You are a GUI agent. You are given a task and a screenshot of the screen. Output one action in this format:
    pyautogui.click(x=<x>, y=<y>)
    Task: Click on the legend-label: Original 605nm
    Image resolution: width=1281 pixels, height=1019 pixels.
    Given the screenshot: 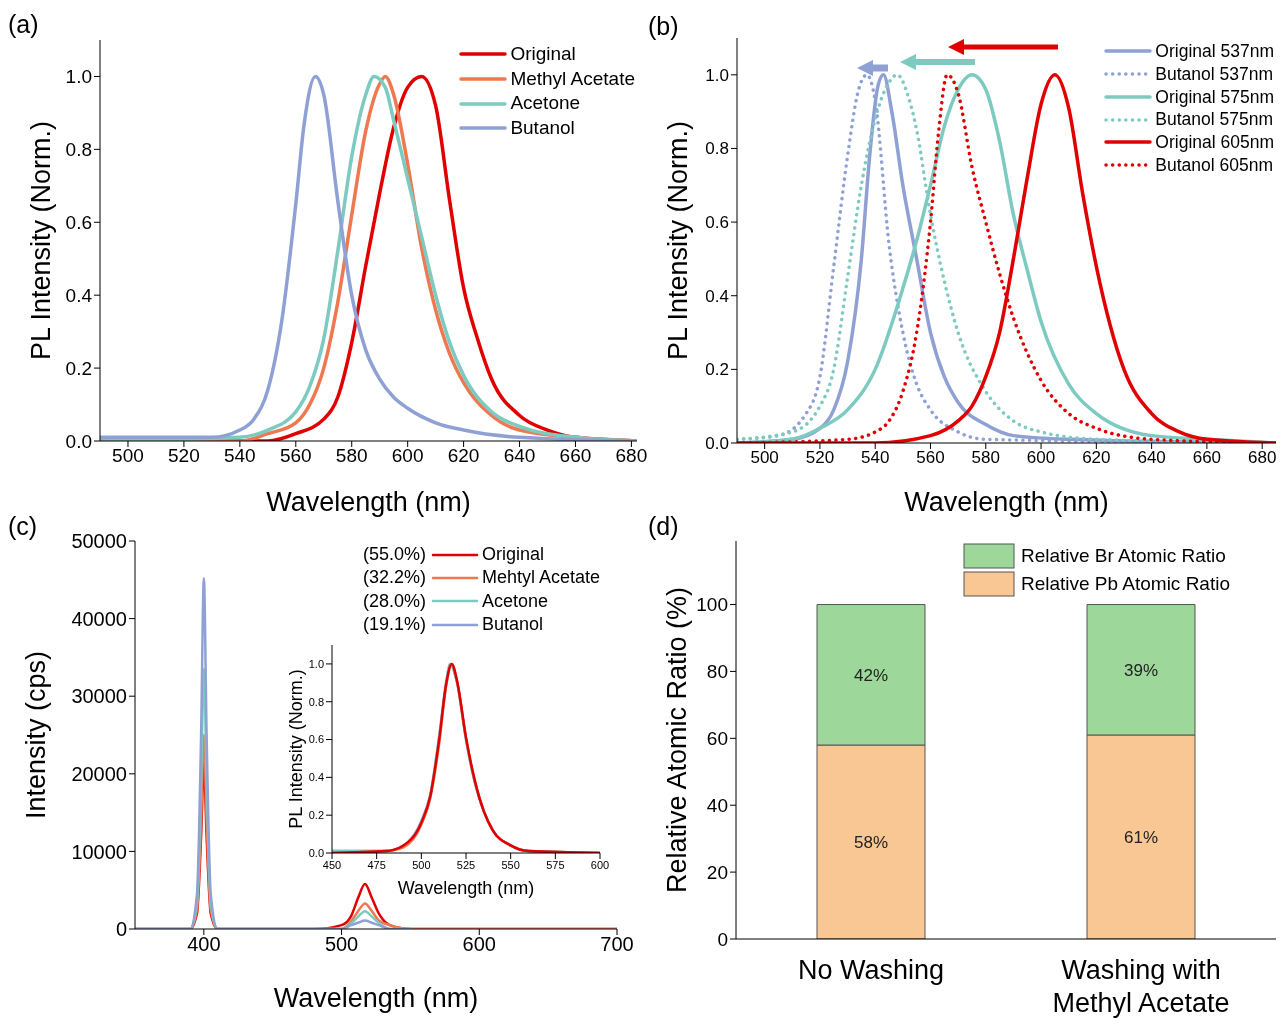 What is the action you would take?
    pyautogui.click(x=1214, y=142)
    